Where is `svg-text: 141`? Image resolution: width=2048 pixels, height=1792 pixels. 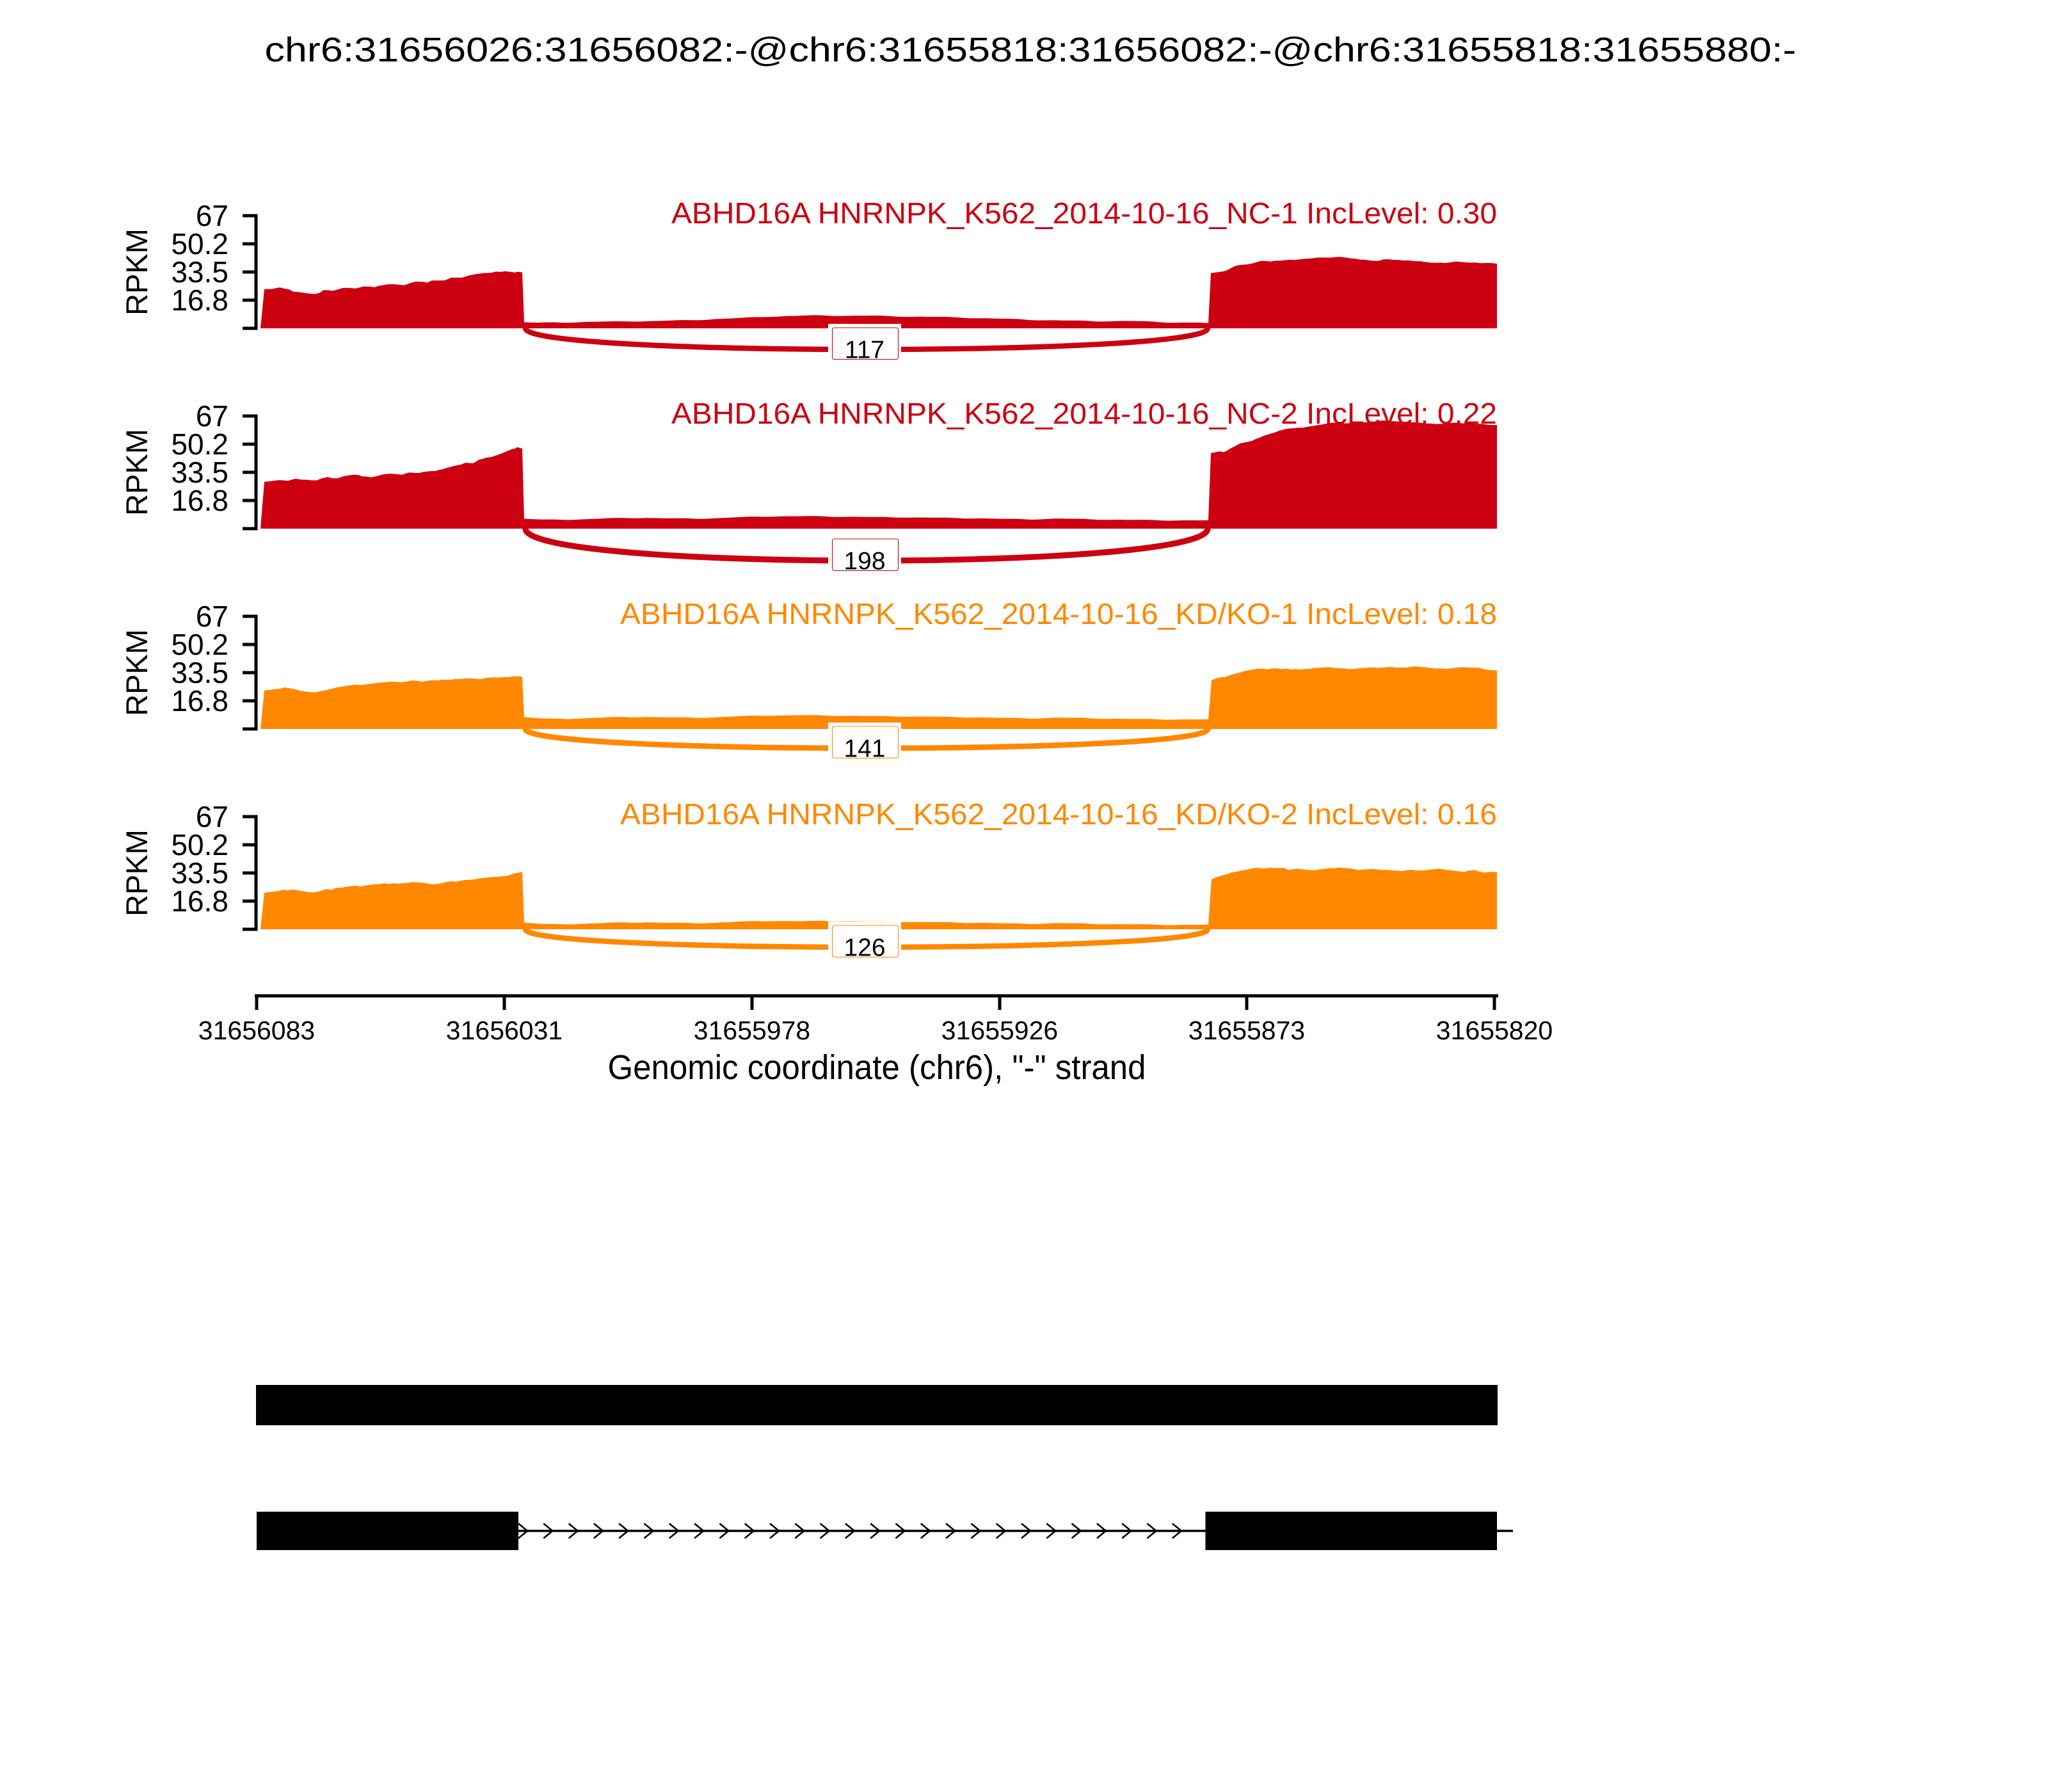 svg-text: 141 is located at coordinates (864, 749).